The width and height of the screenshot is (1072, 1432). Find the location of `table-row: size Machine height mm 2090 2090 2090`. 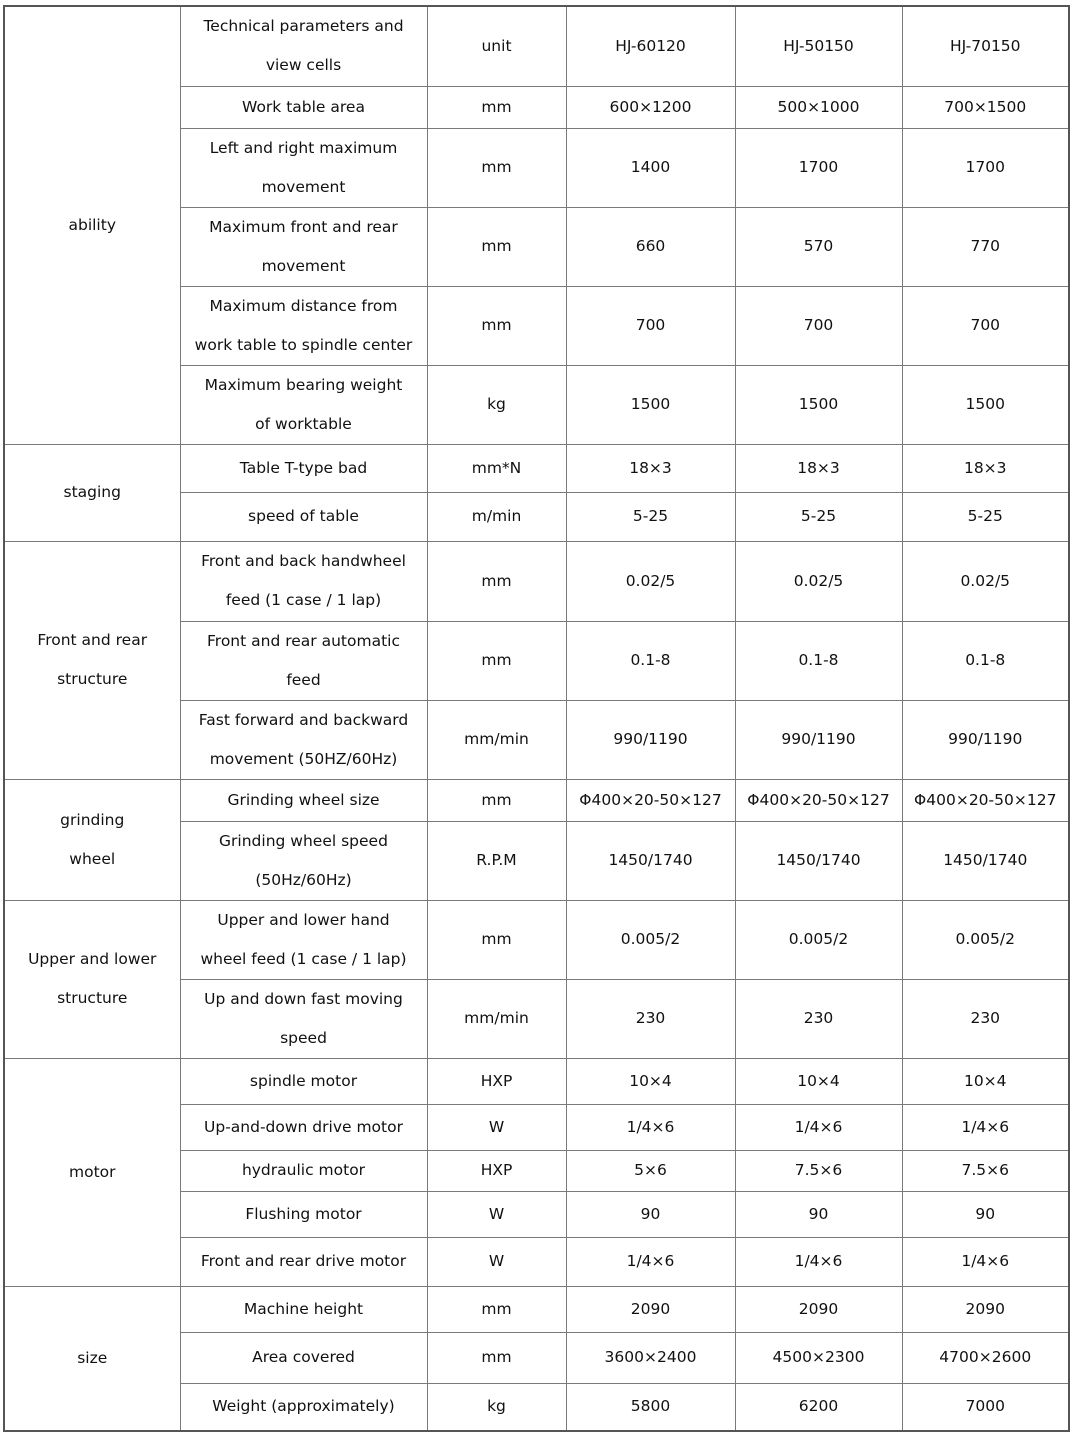

table-row: size Machine height mm 2090 2090 2090 is located at coordinates (536, 1358).